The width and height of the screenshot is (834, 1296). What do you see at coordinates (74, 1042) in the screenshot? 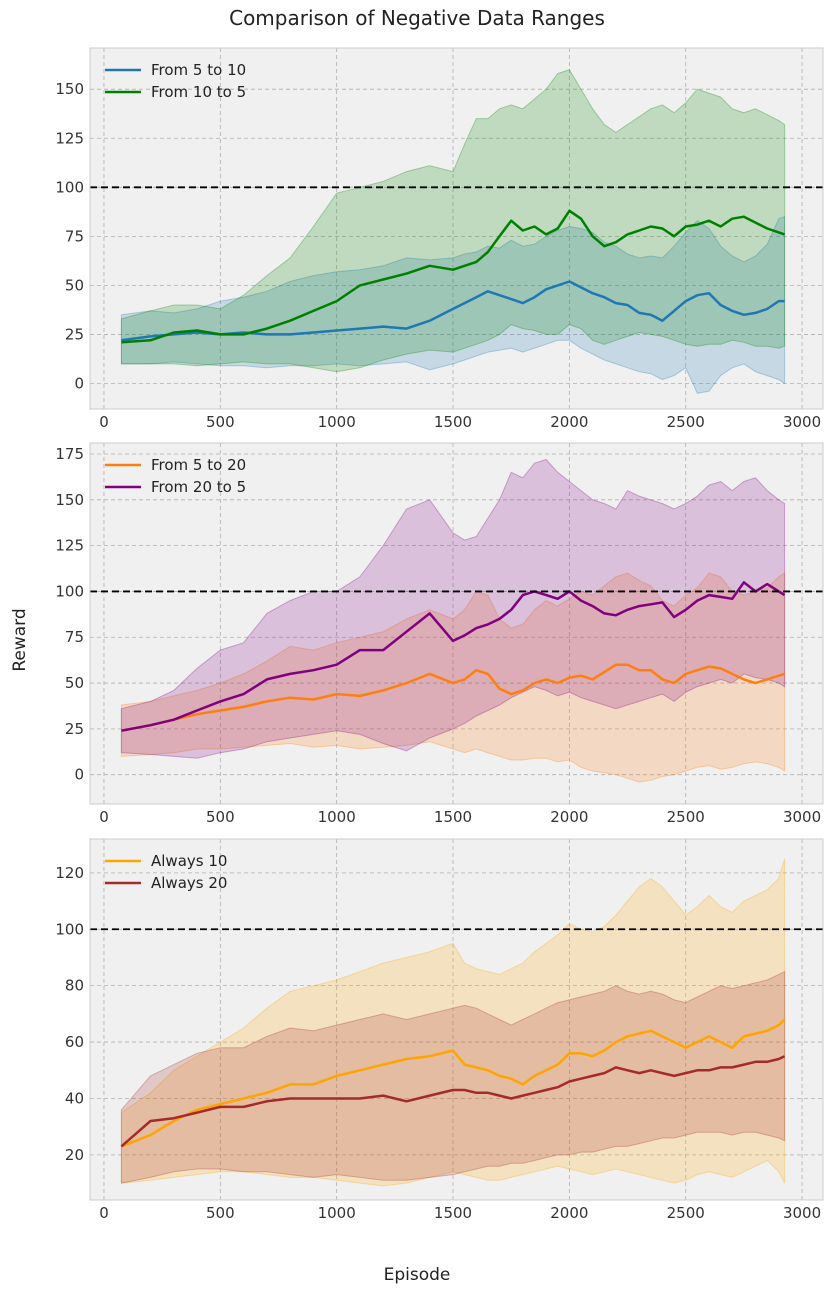
I see `y-tick-label: 60` at bounding box center [74, 1042].